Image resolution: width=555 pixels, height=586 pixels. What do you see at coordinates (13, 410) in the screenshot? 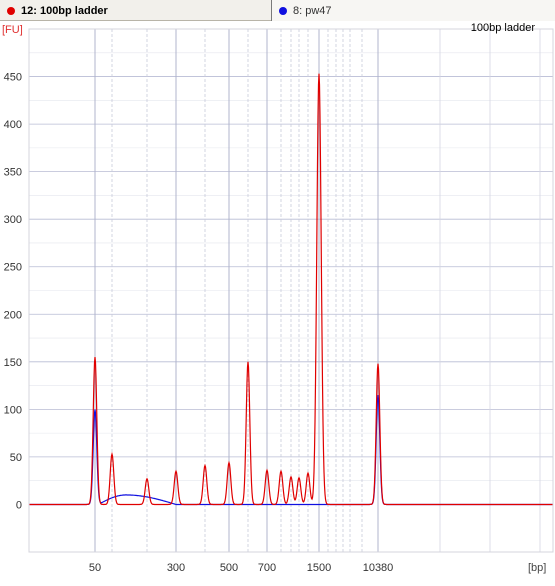
I see `y-tick-label: 100` at bounding box center [13, 410].